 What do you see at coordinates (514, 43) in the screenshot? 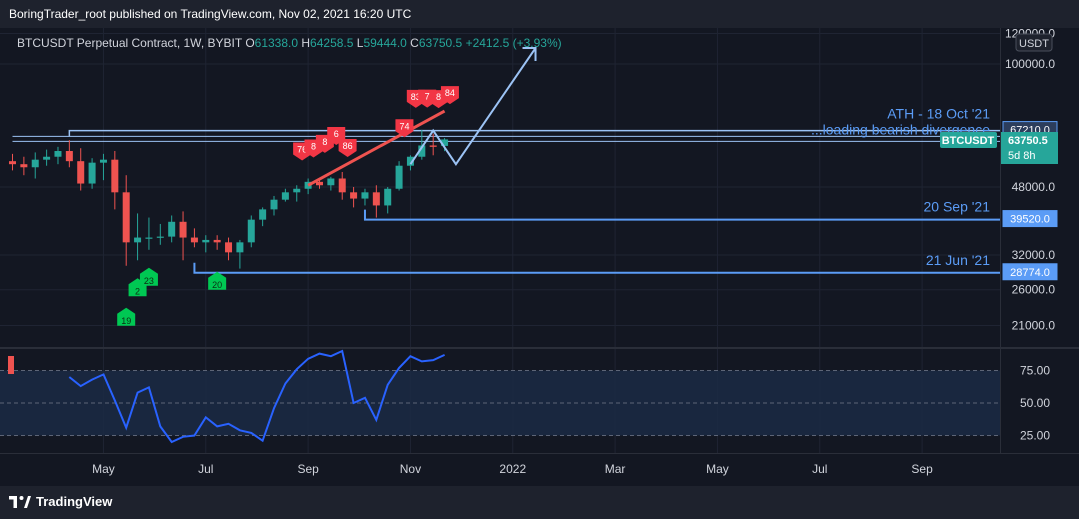
I see `change-value: +2412.5 (+3.93%)` at bounding box center [514, 43].